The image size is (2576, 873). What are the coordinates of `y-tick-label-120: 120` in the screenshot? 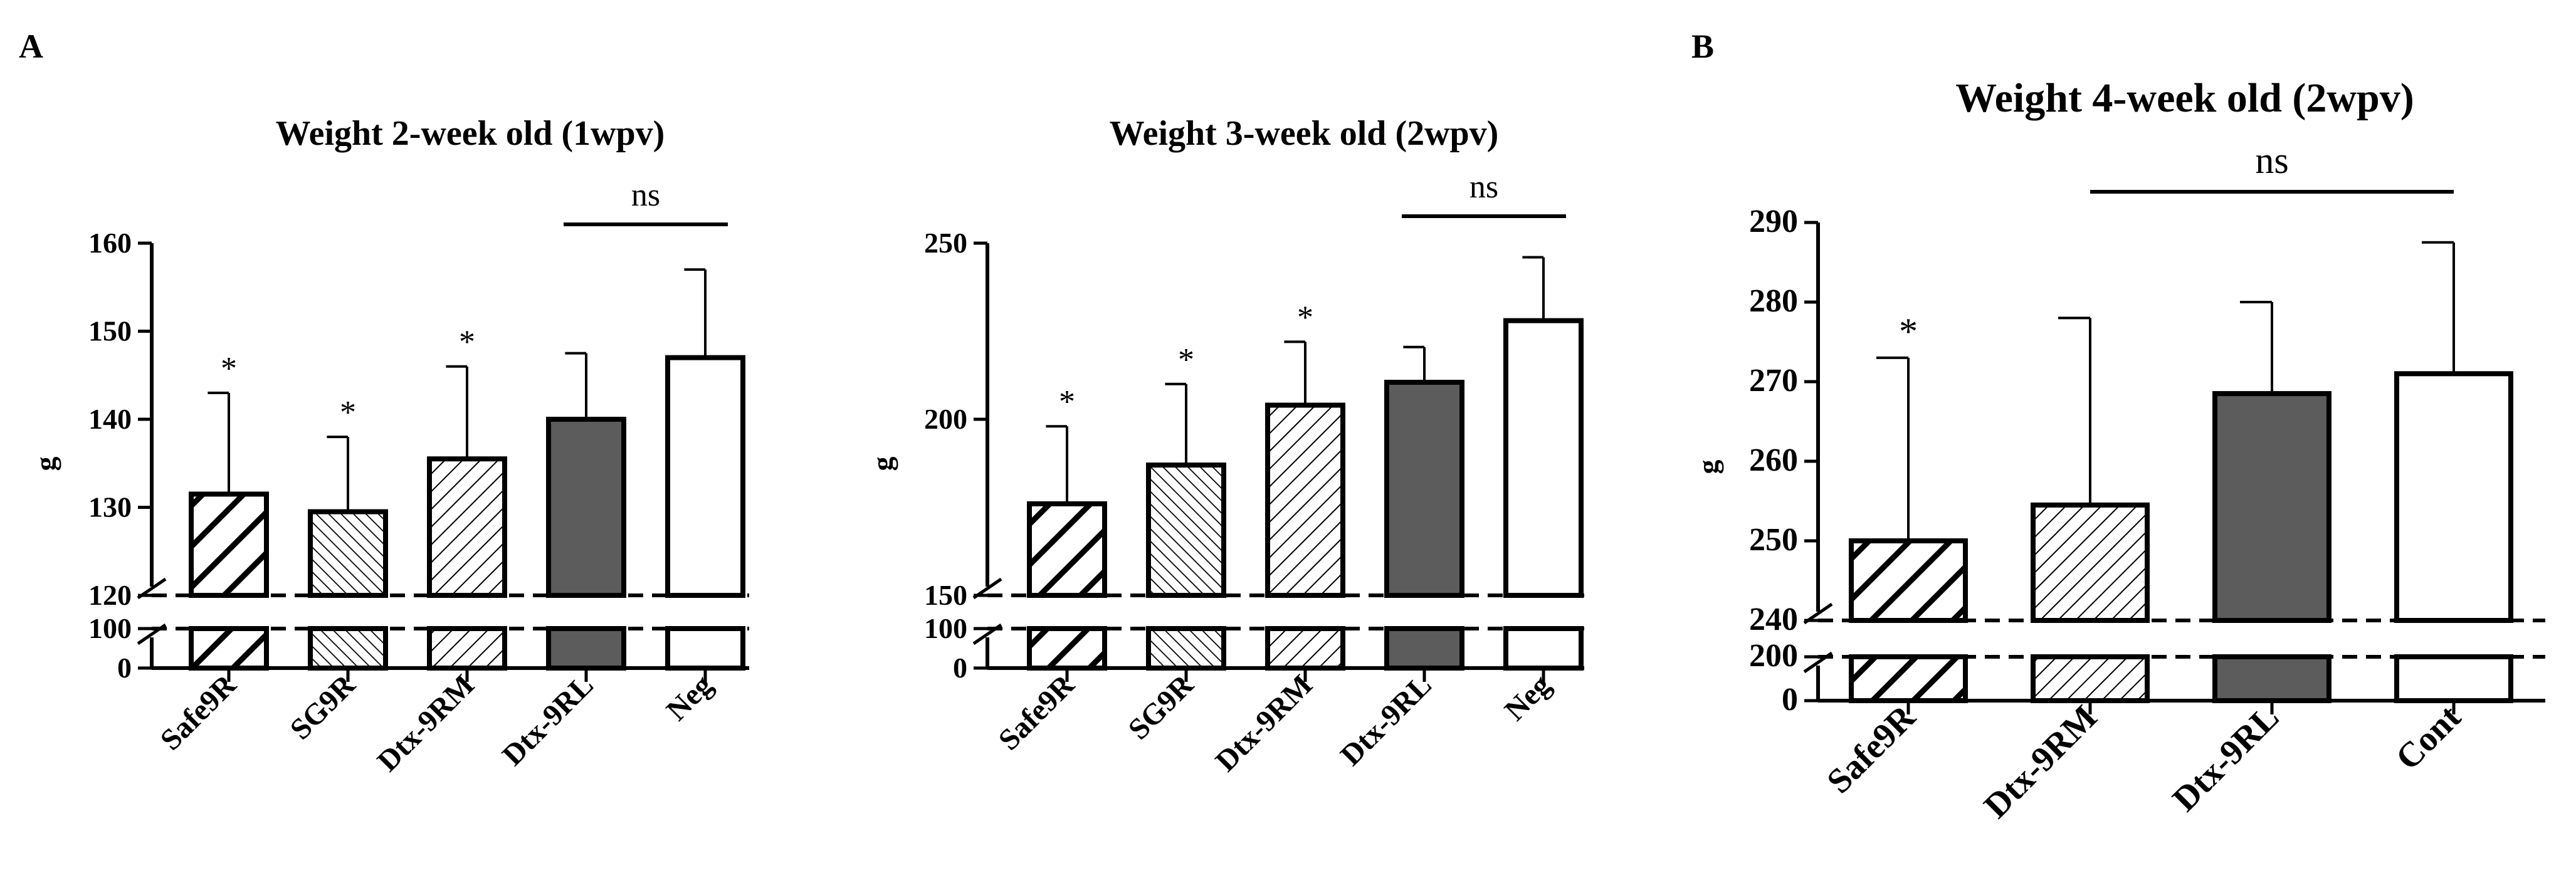 It's located at (110, 595).